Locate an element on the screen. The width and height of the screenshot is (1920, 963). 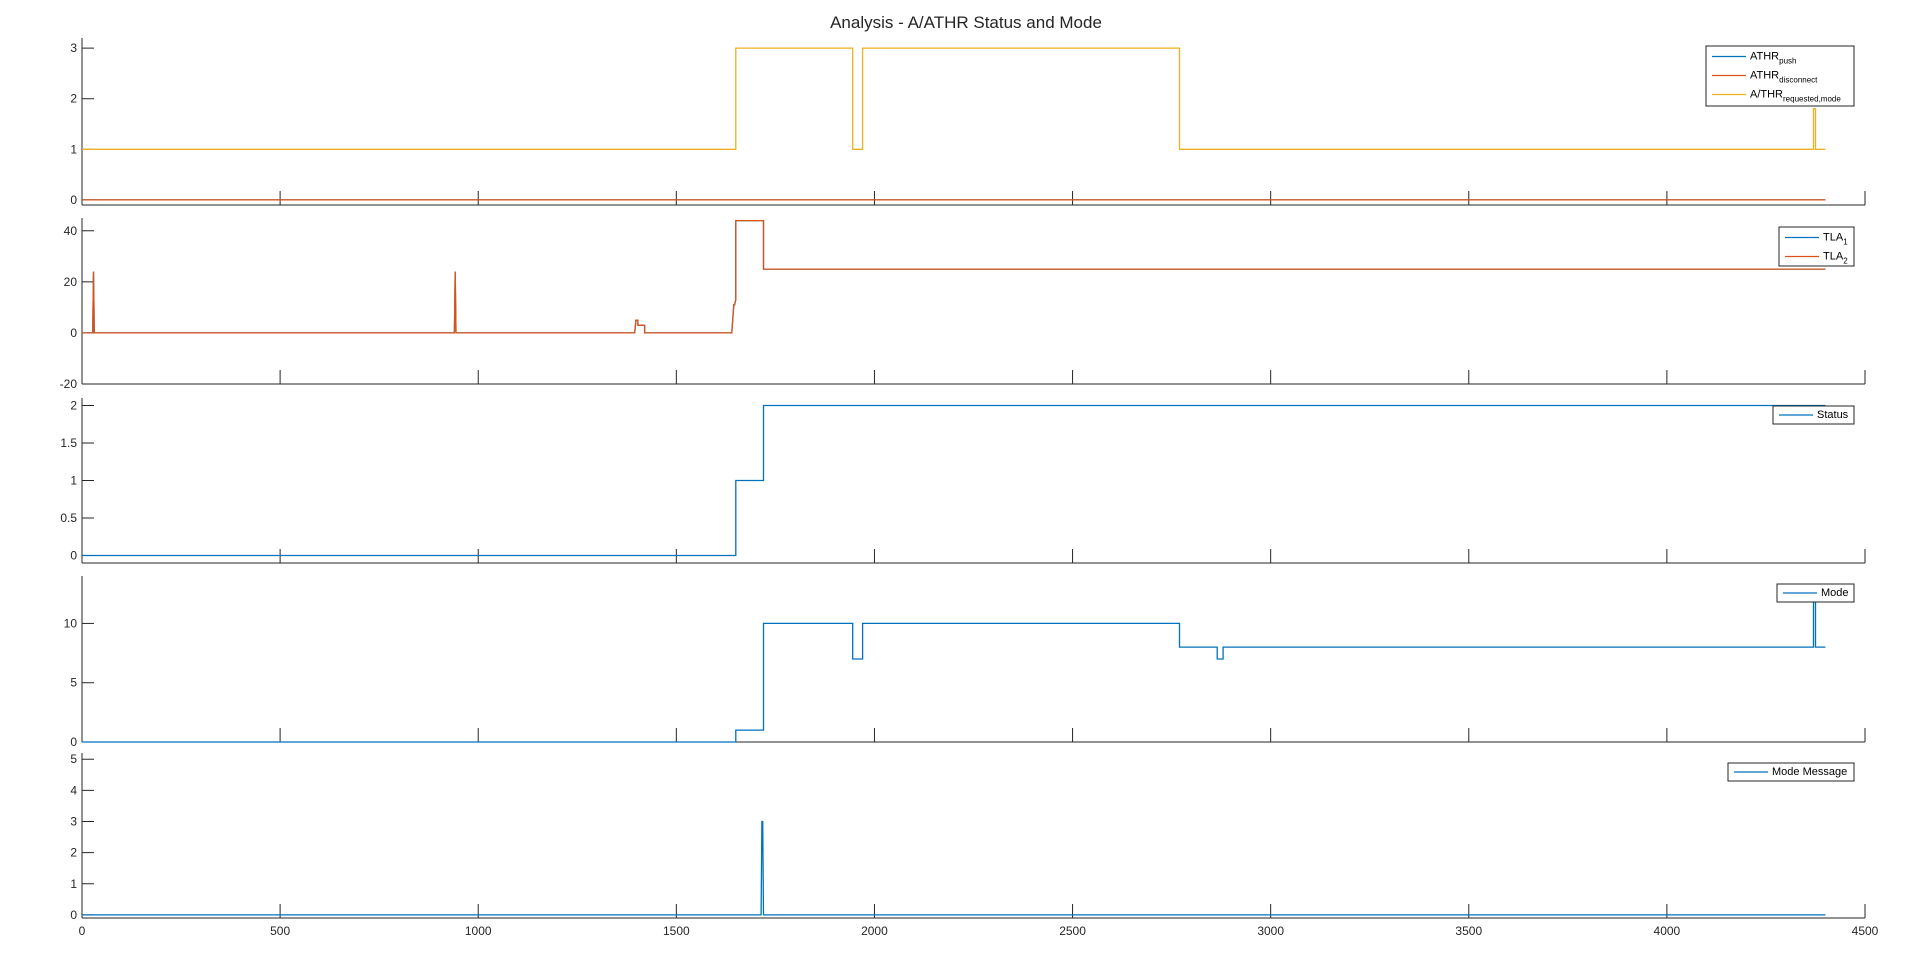
x-tick-label: 0 is located at coordinates (82, 931).